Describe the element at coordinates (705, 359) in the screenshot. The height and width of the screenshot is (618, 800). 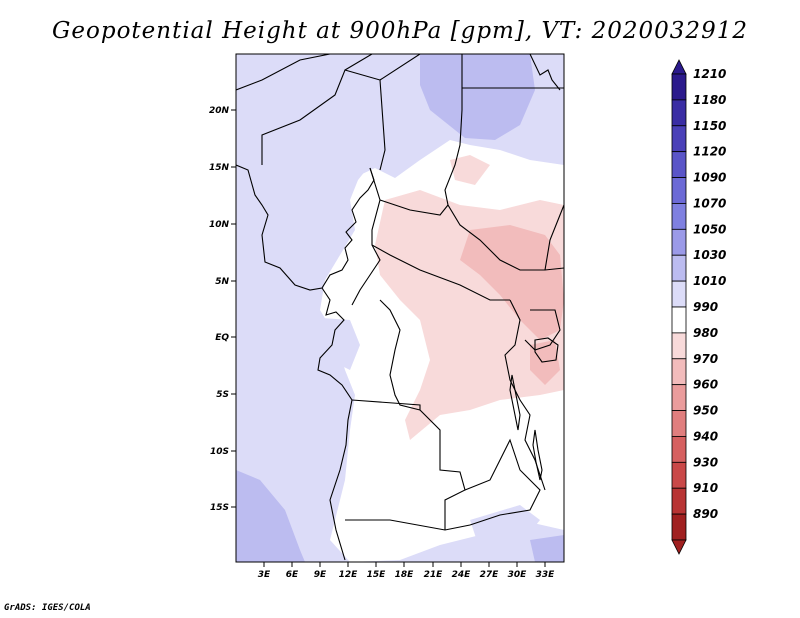
I see `colorbar-label: 970` at that location.